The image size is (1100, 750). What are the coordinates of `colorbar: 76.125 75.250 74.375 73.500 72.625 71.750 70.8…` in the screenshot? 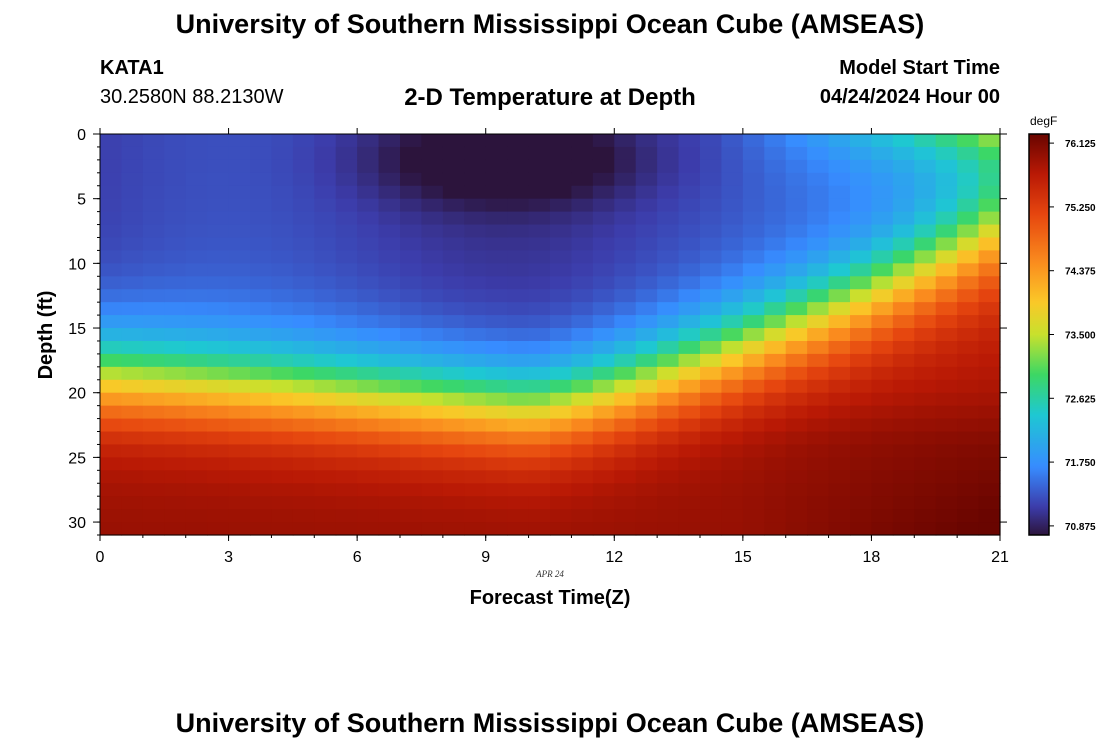 It's located at (1062, 334).